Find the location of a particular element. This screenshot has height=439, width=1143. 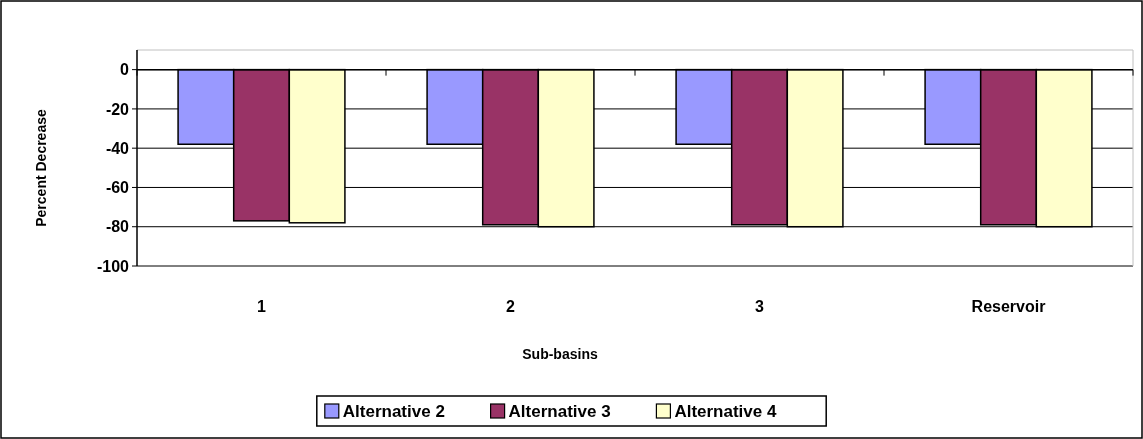

legend-label: Alternative 2 is located at coordinates (393, 411).